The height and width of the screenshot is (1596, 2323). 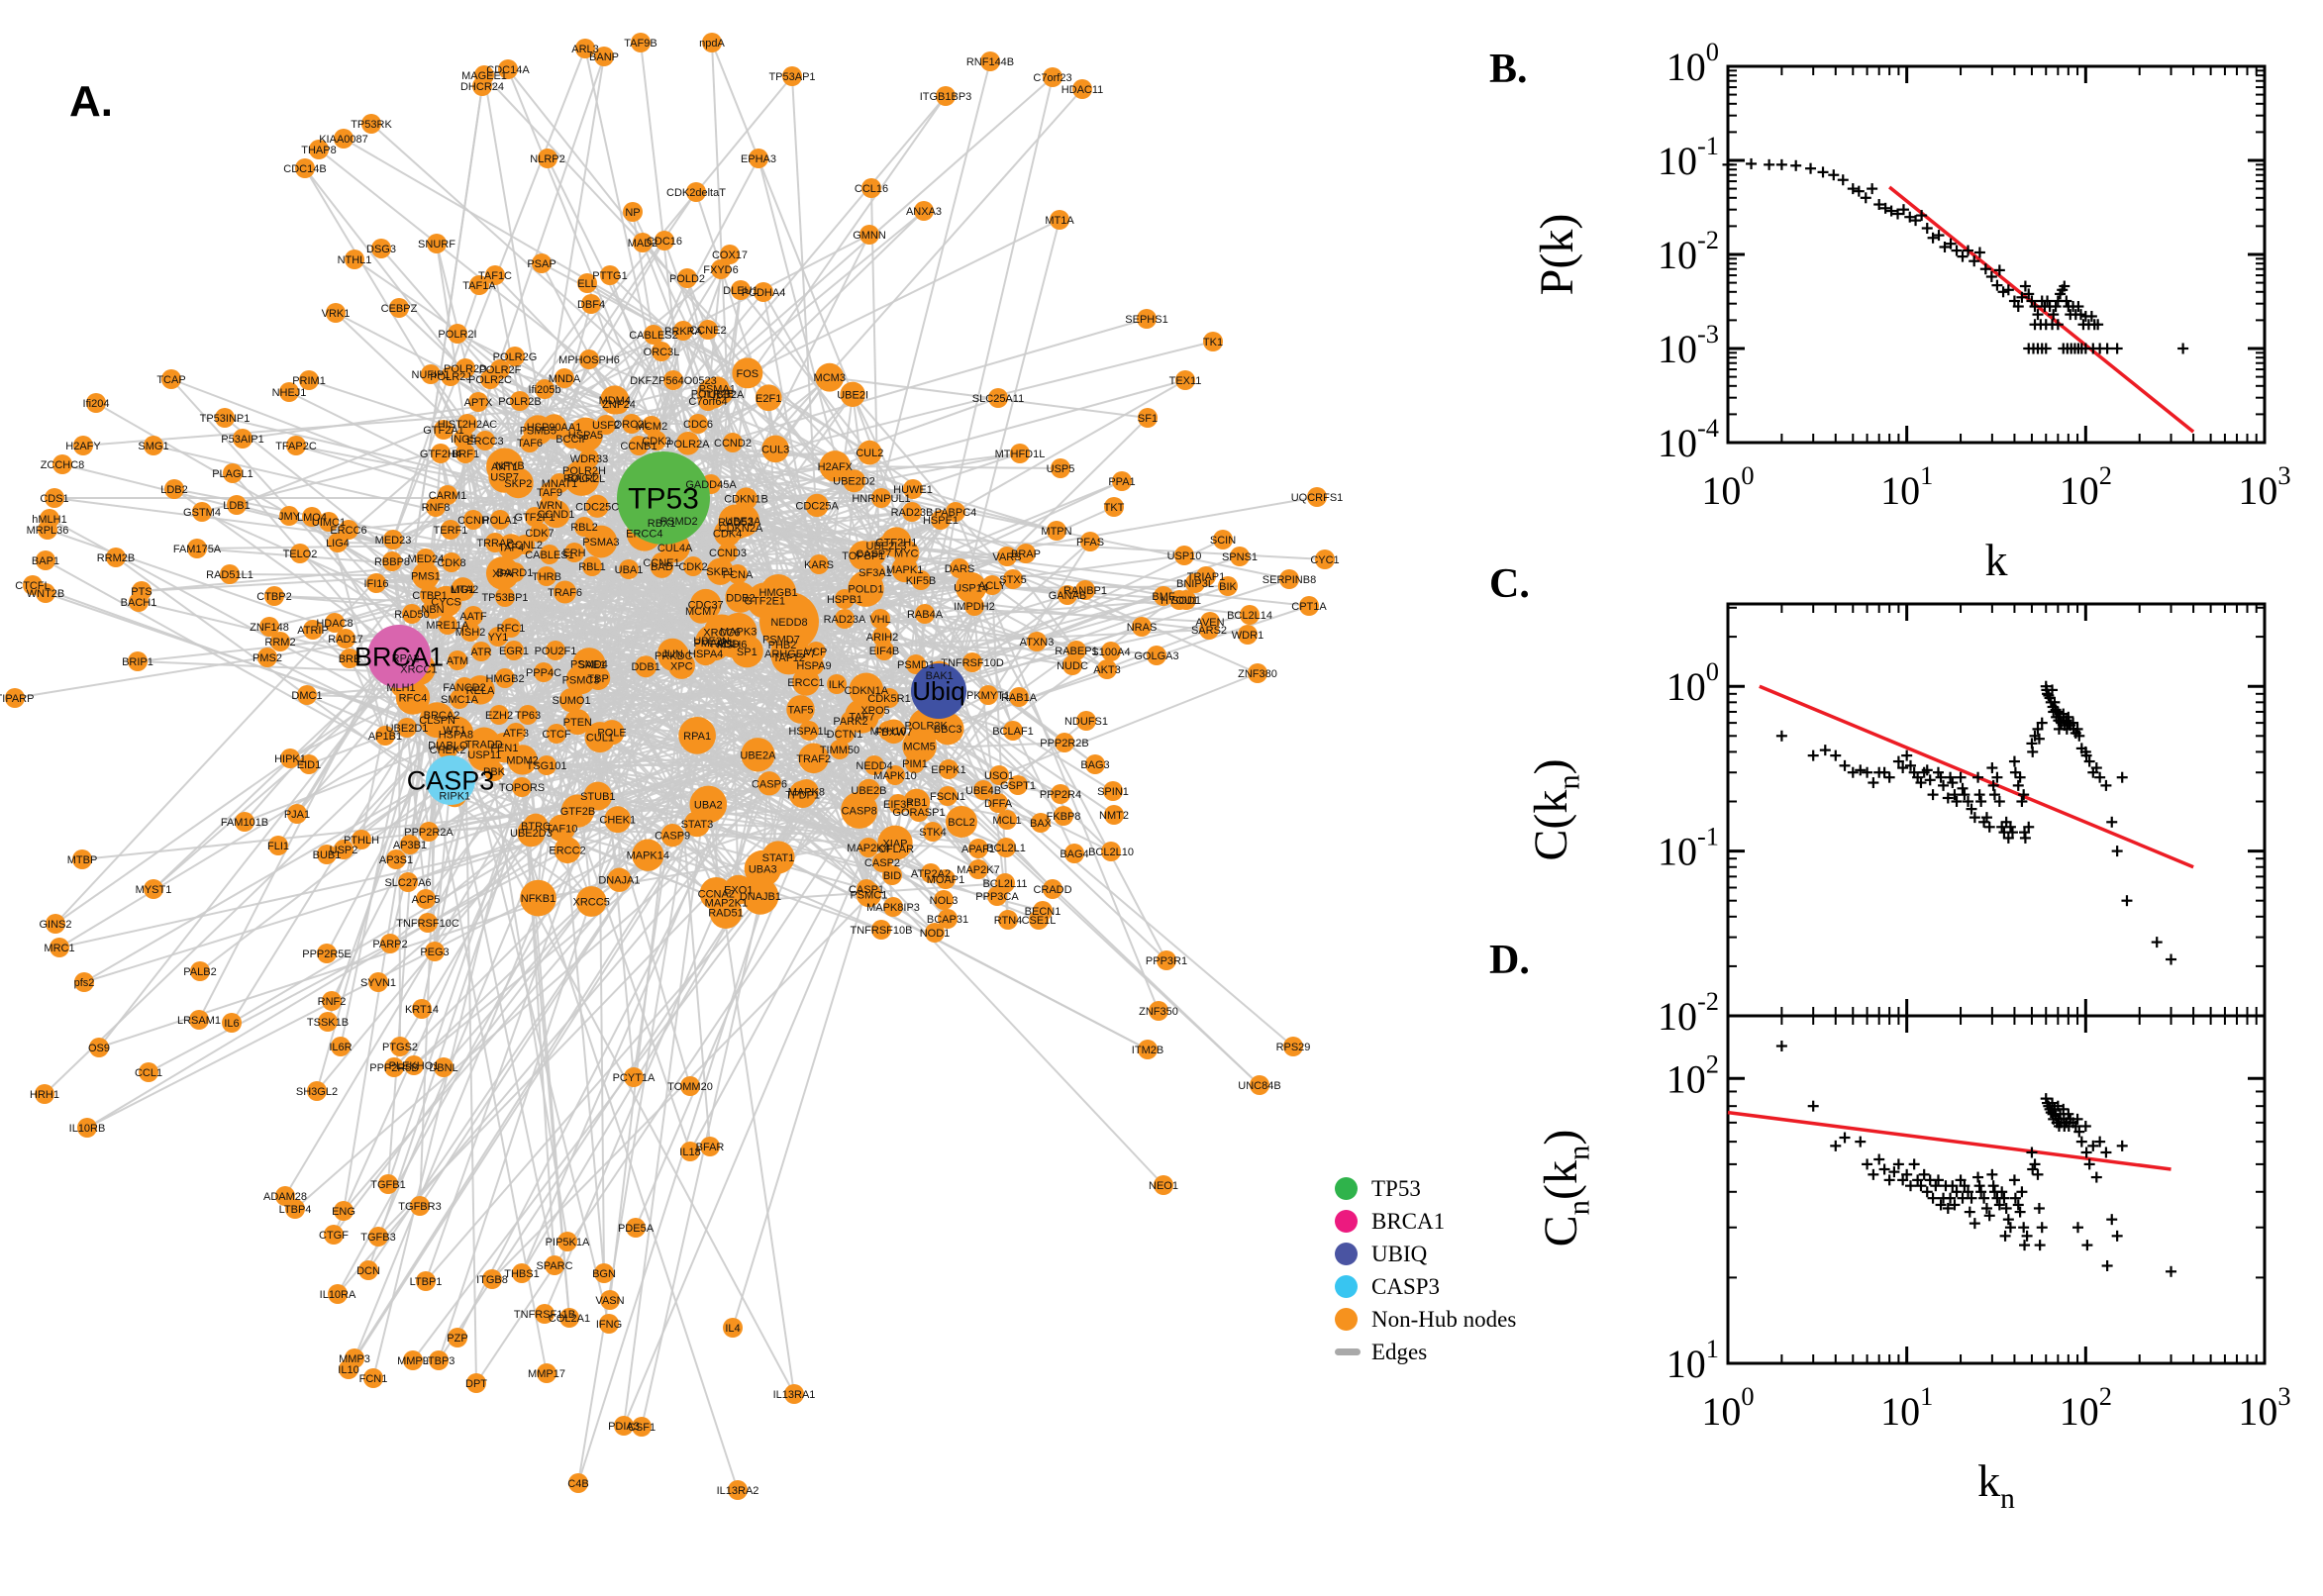 What do you see at coordinates (530, 443) in the screenshot?
I see `gene-node-label: TAF6` at bounding box center [530, 443].